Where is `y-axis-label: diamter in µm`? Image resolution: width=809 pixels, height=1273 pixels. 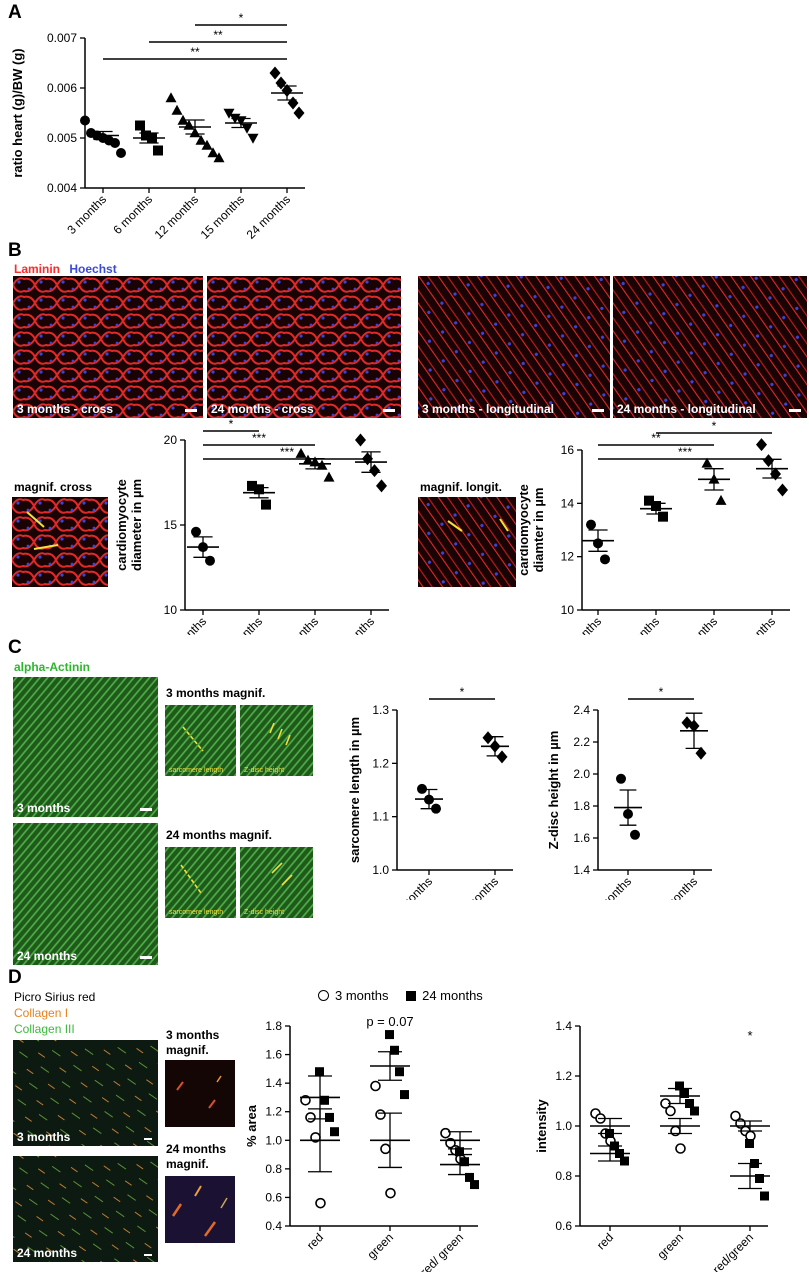 y-axis-label: diamter in µm is located at coordinates (538, 530).